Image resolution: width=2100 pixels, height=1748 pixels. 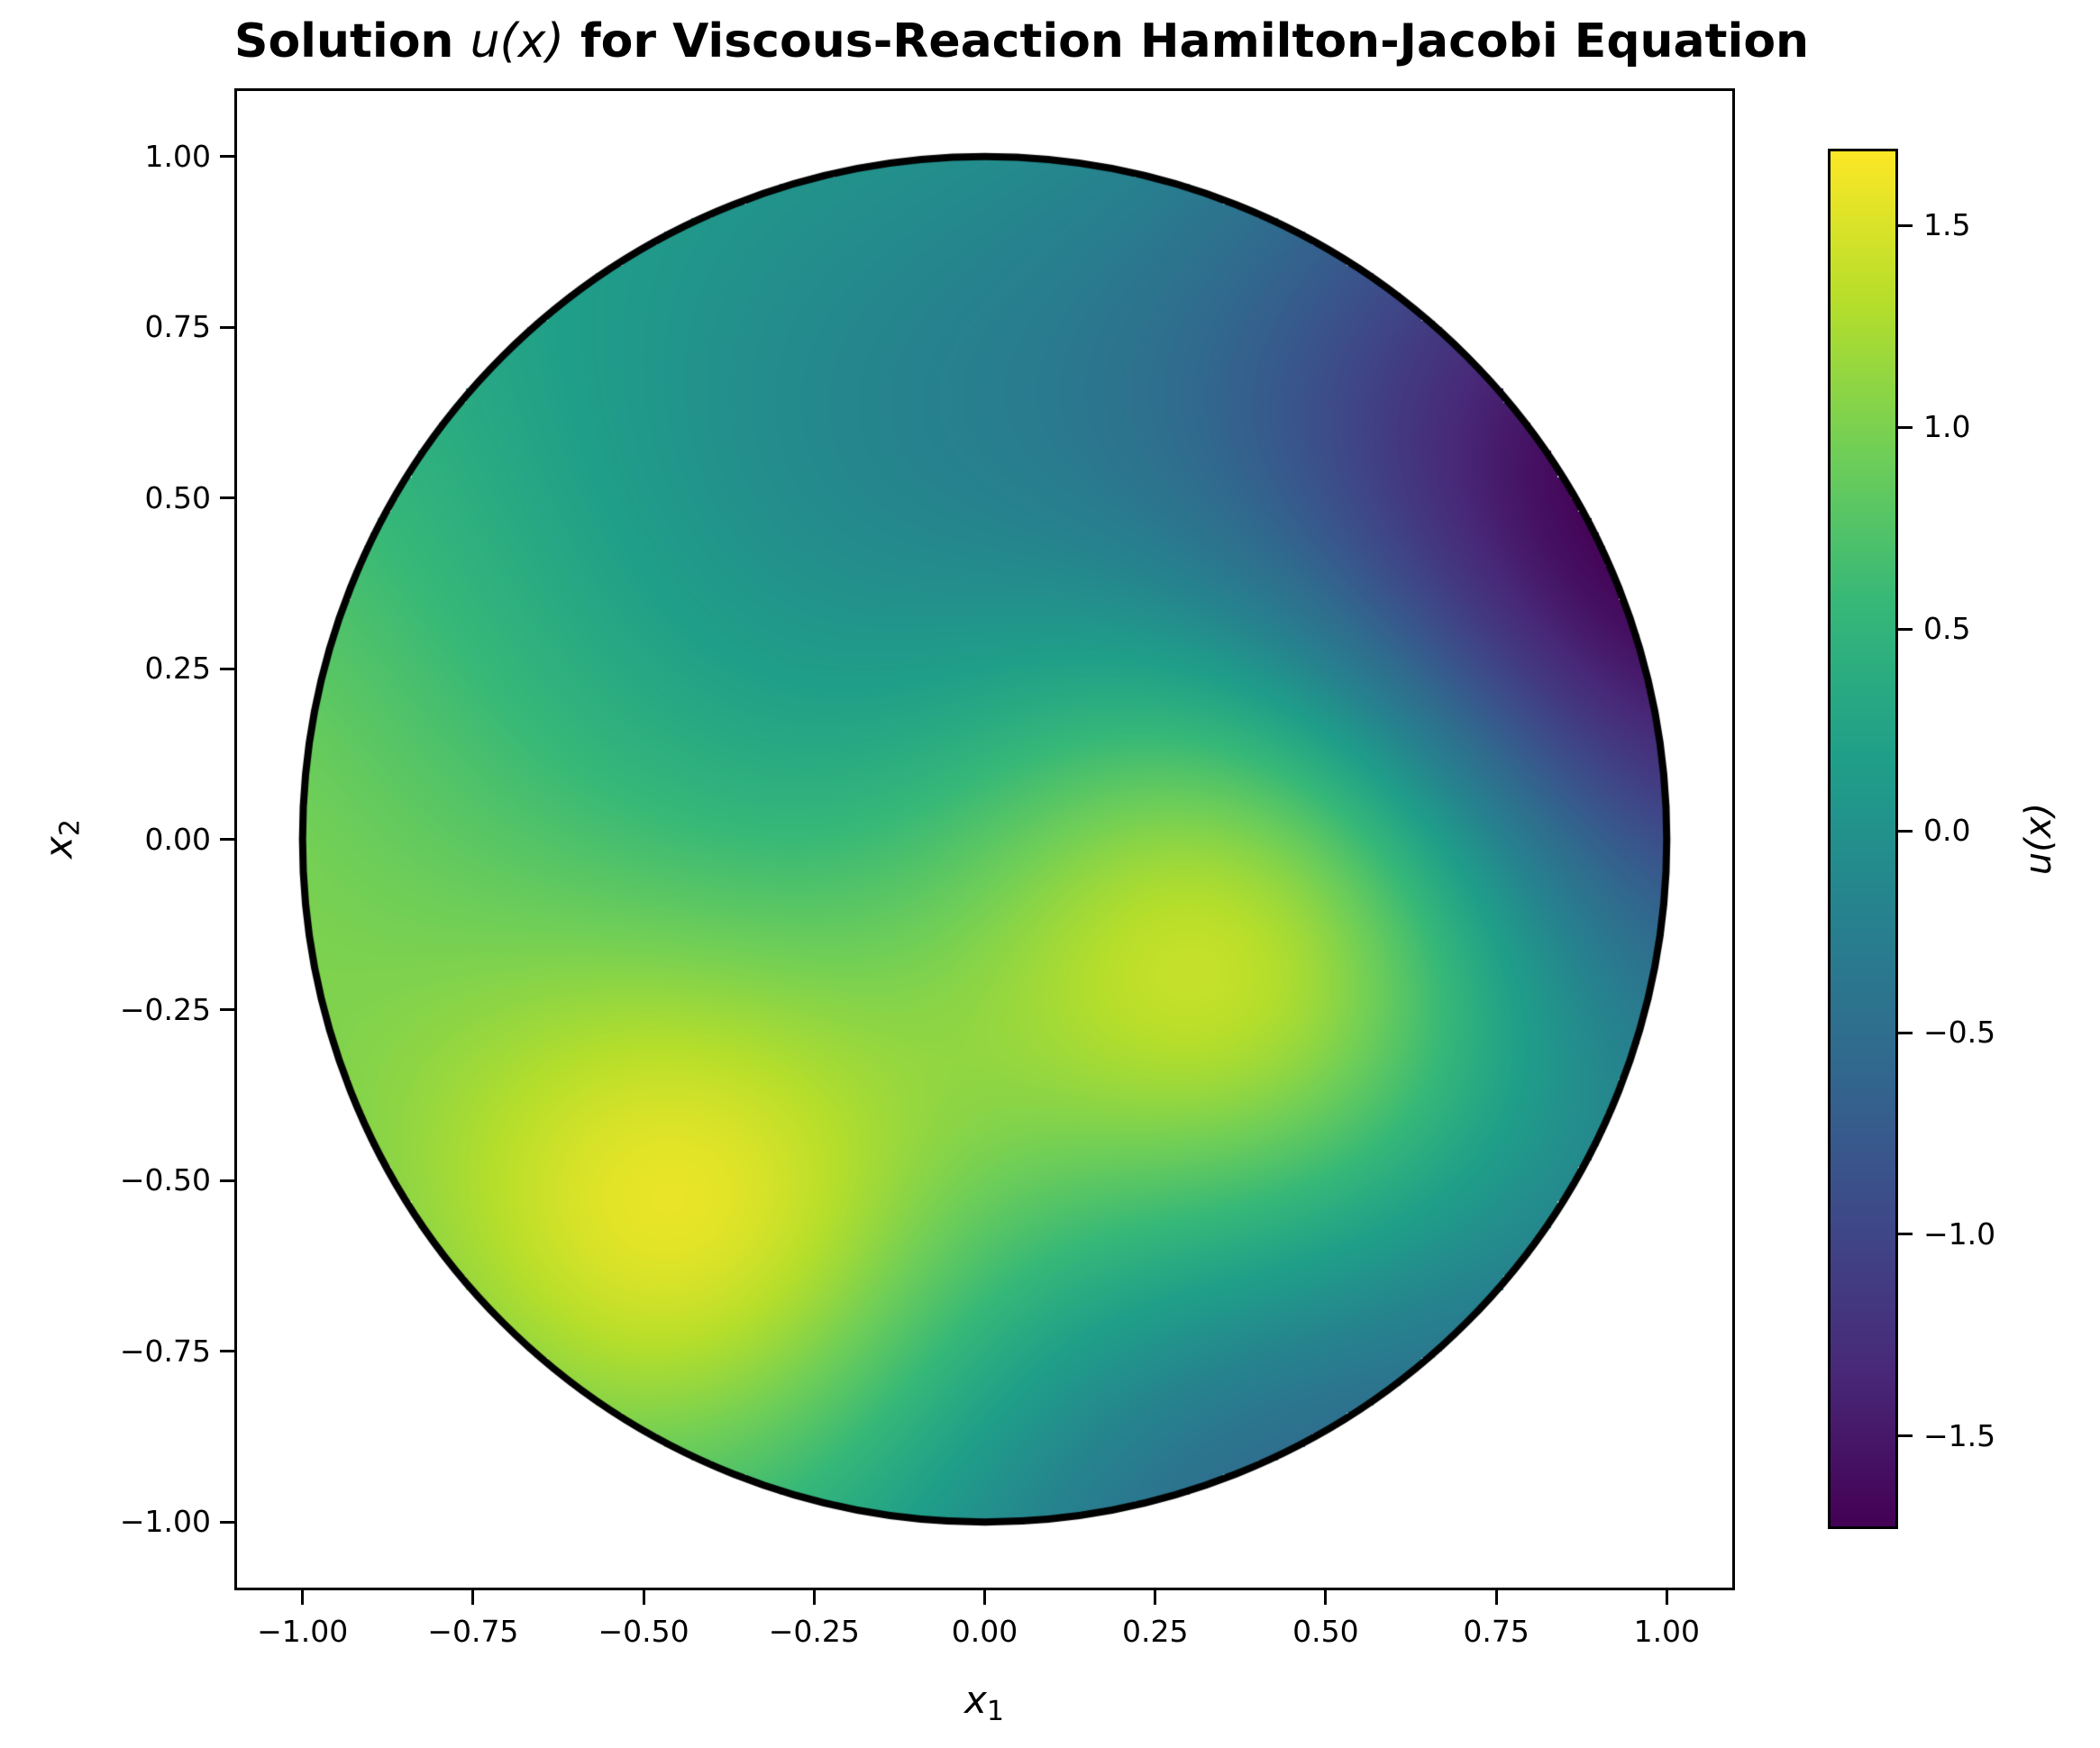 What do you see at coordinates (165, 1351) in the screenshot?
I see `y-tick-label: −0.75` at bounding box center [165, 1351].